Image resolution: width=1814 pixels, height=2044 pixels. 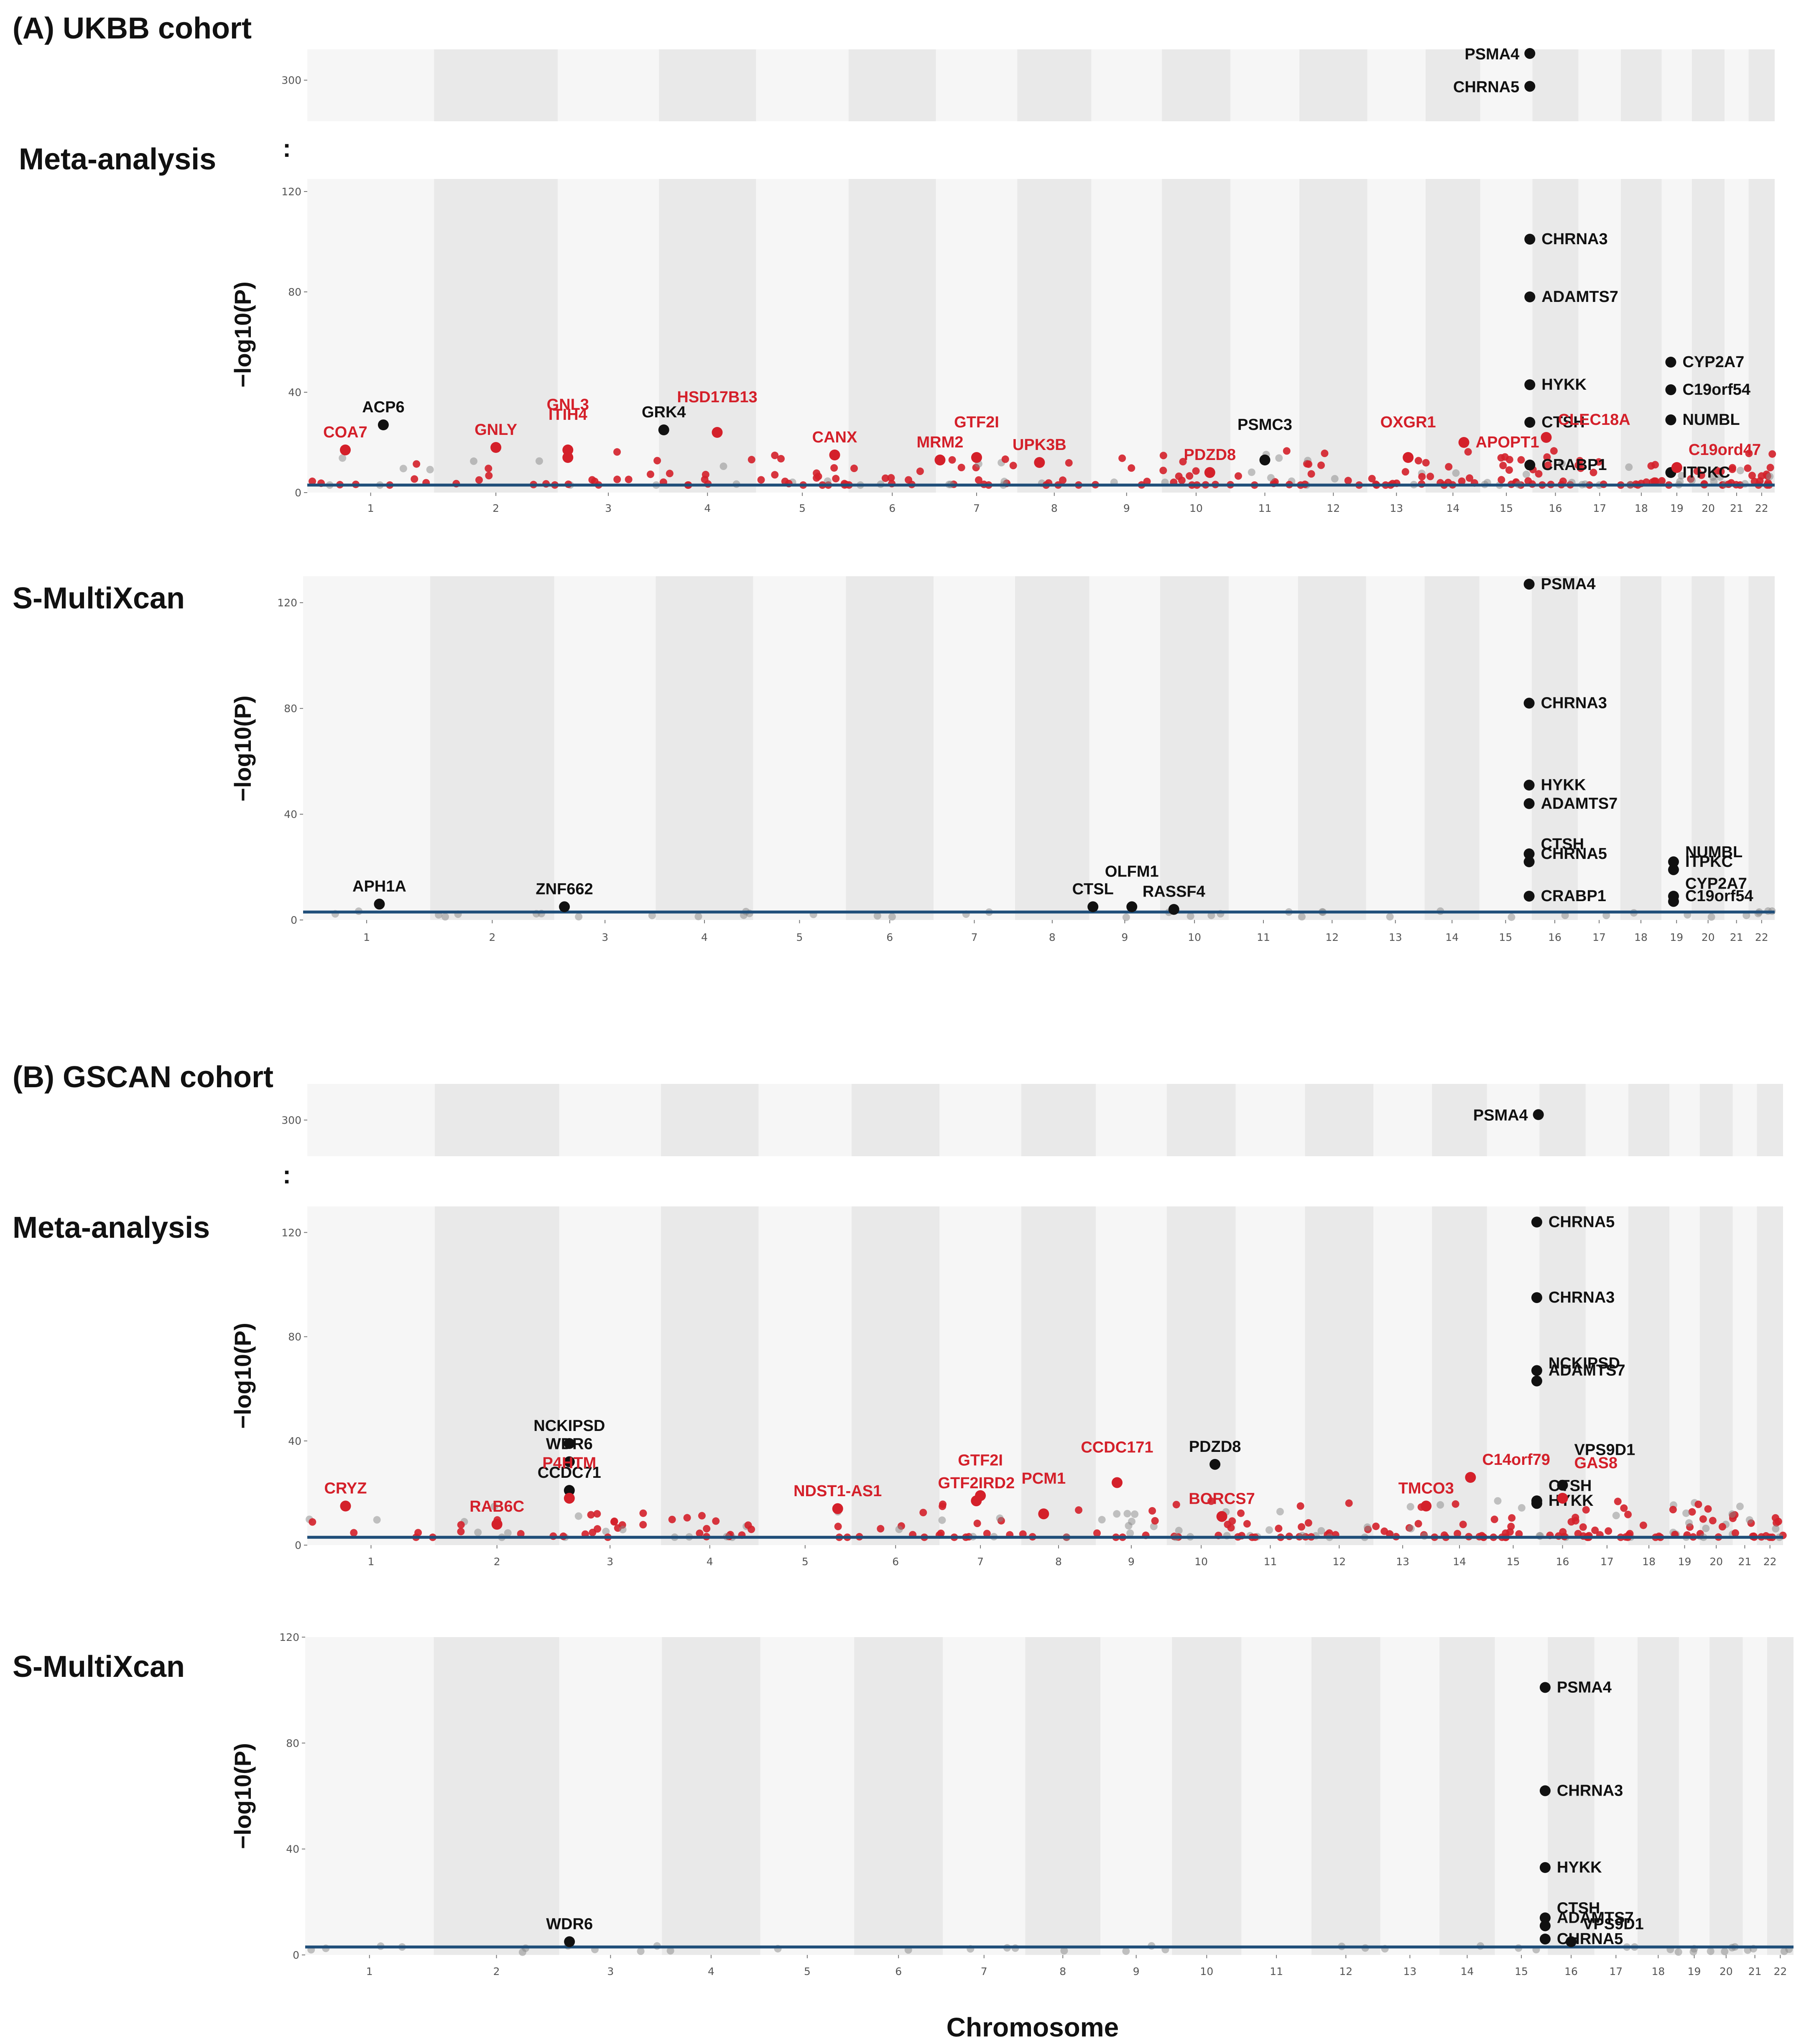 I want to click on gene-label-crabp1: CRABP1, so click(x=1574, y=465).